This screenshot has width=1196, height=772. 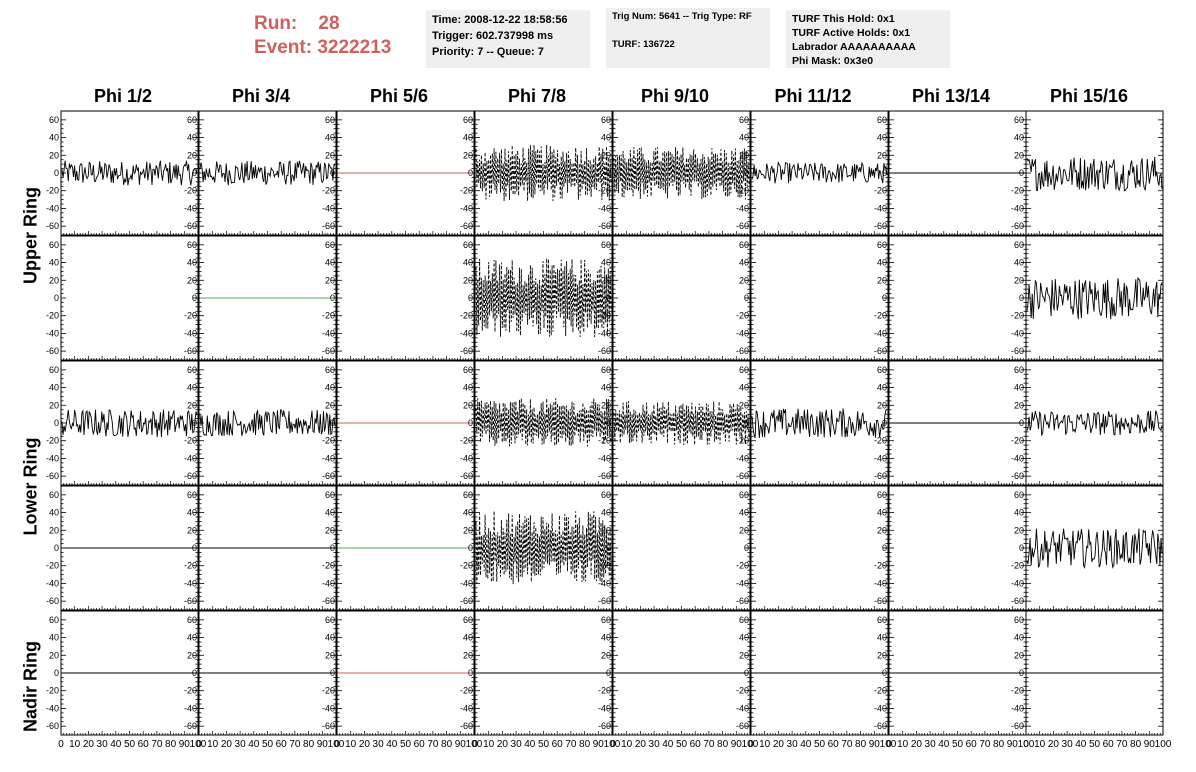 What do you see at coordinates (851, 33) in the screenshot?
I see `turf-active-holds-text: TURF Active Holds: 0x1` at bounding box center [851, 33].